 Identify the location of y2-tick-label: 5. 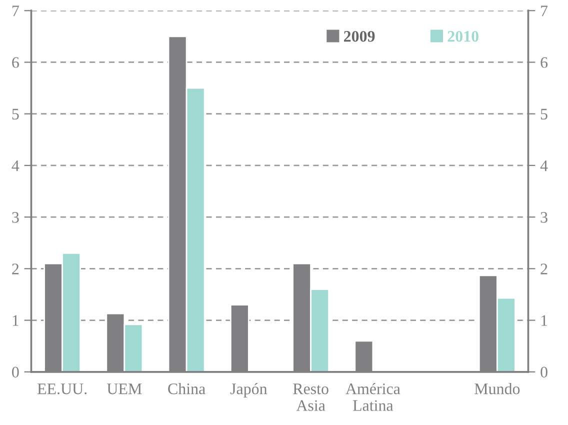
(544, 114).